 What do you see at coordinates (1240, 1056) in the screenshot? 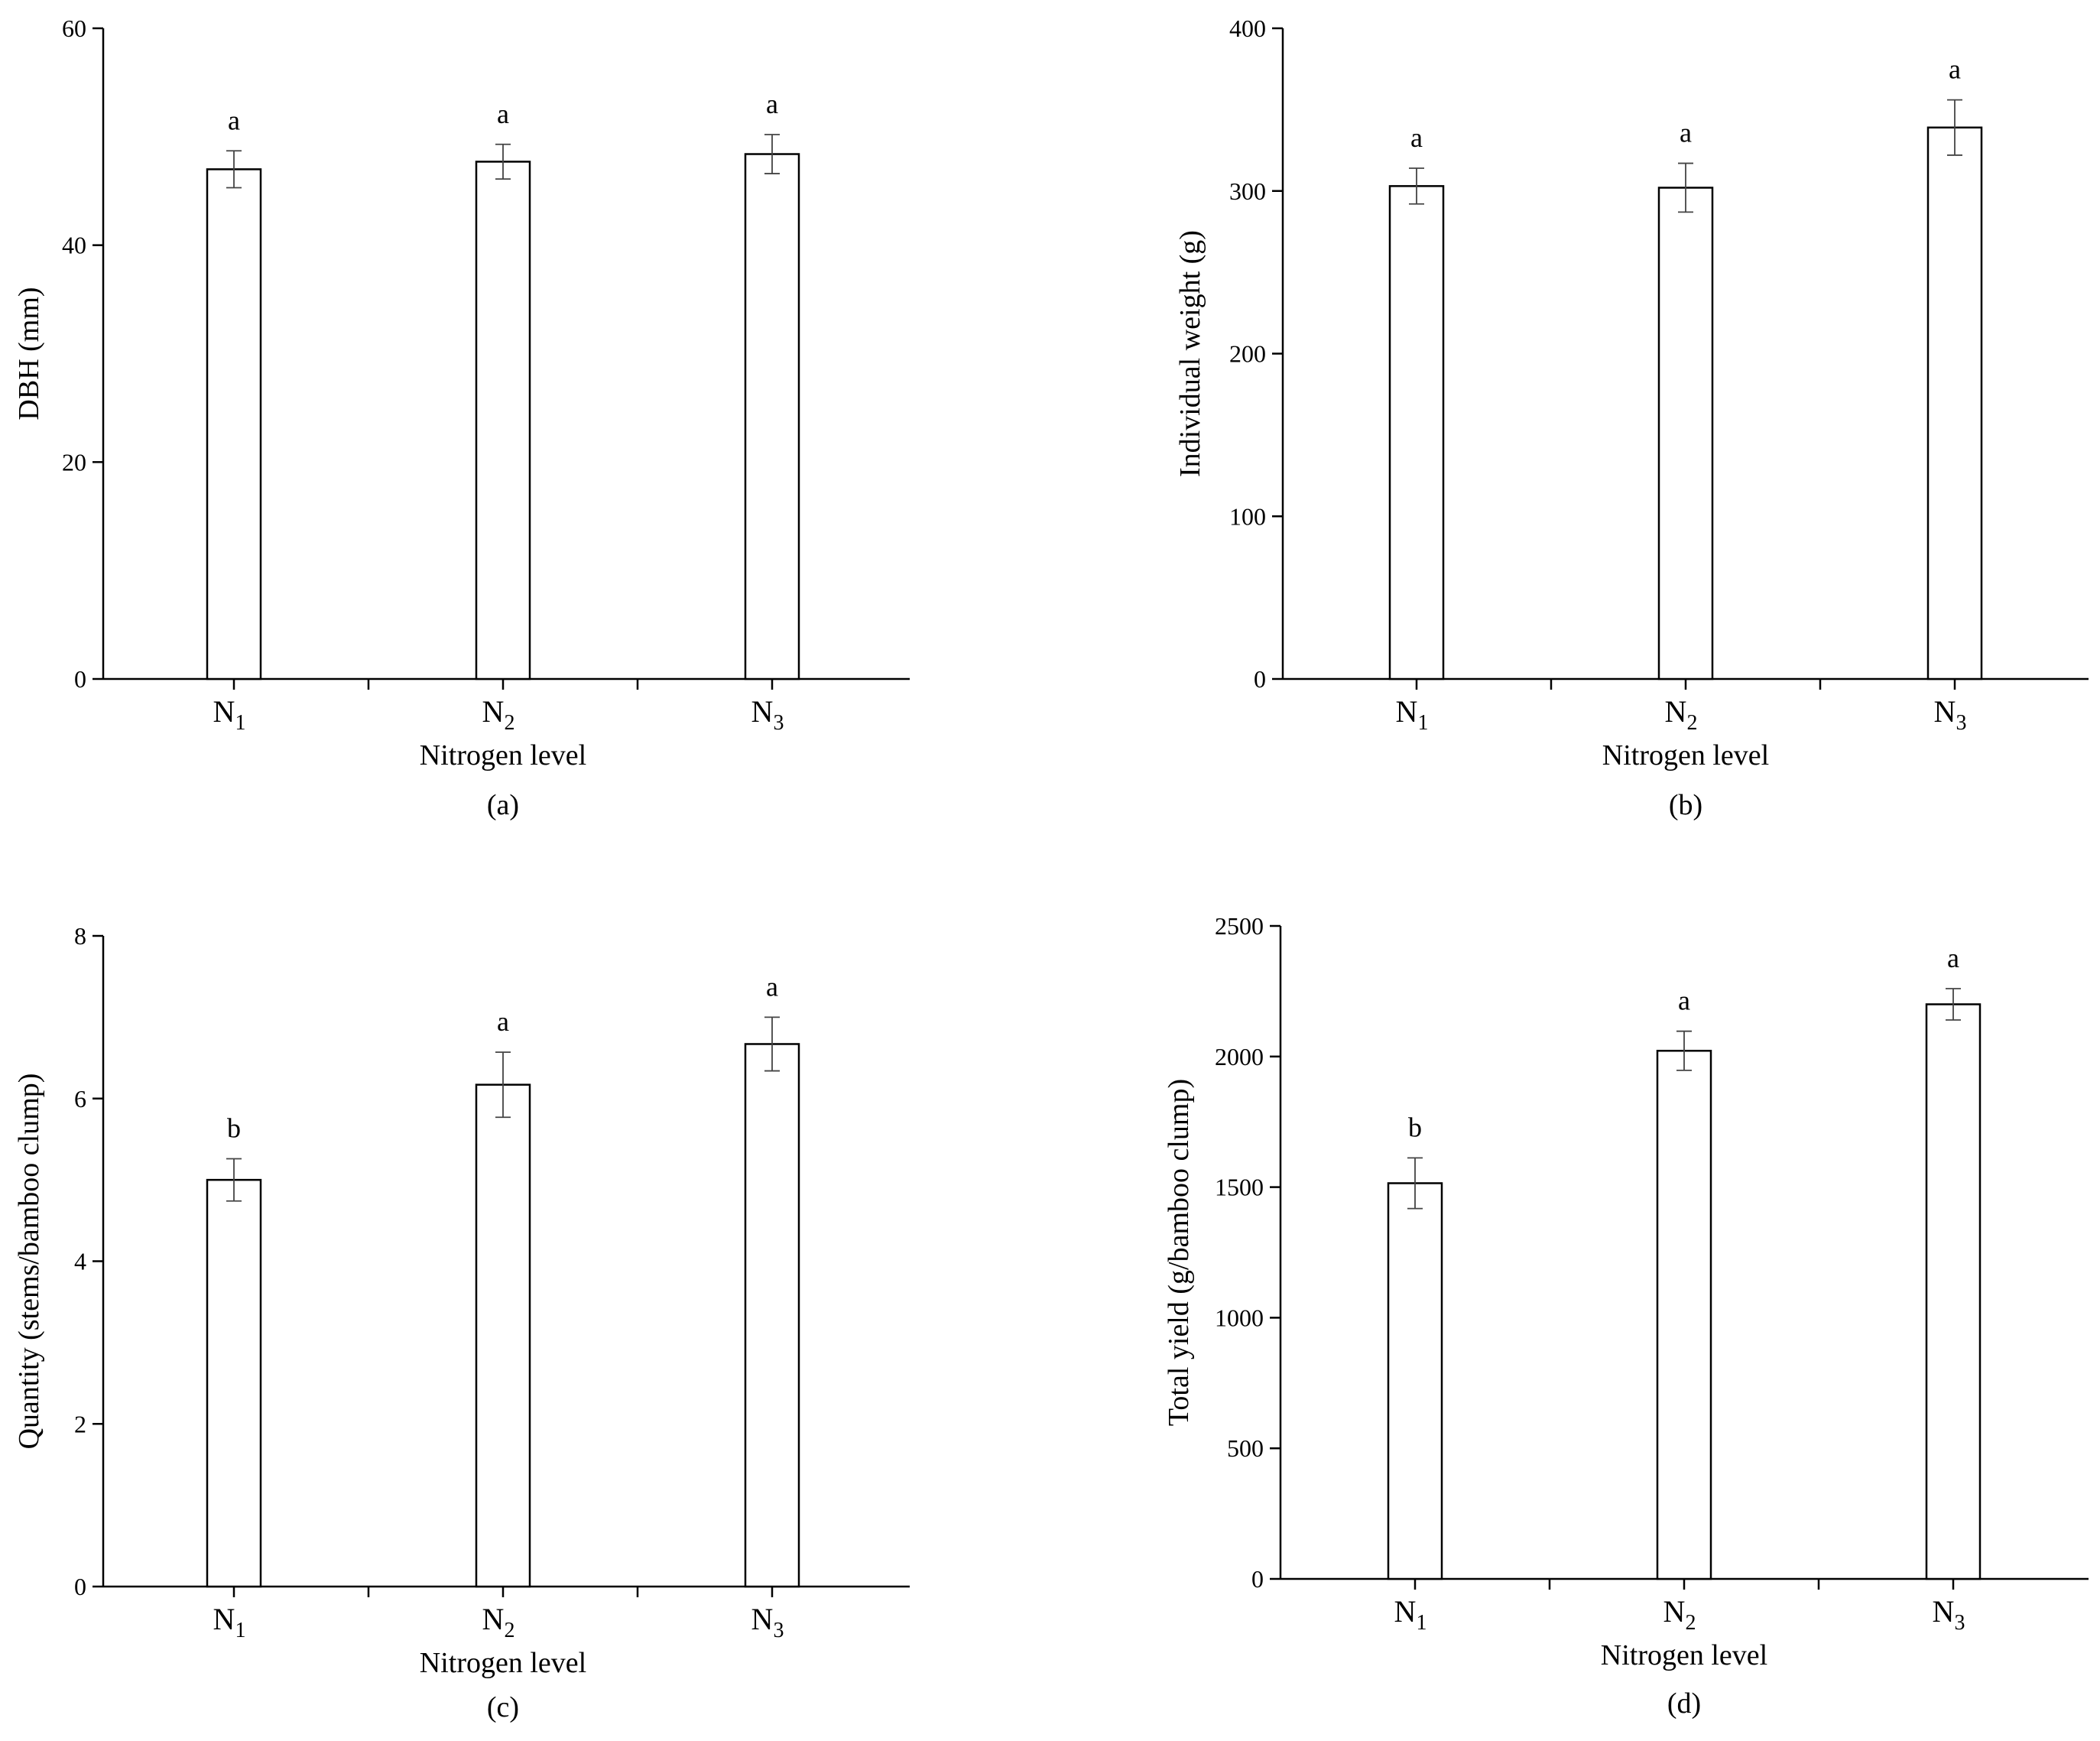
I see `y-tick-label: 2000` at bounding box center [1240, 1056].